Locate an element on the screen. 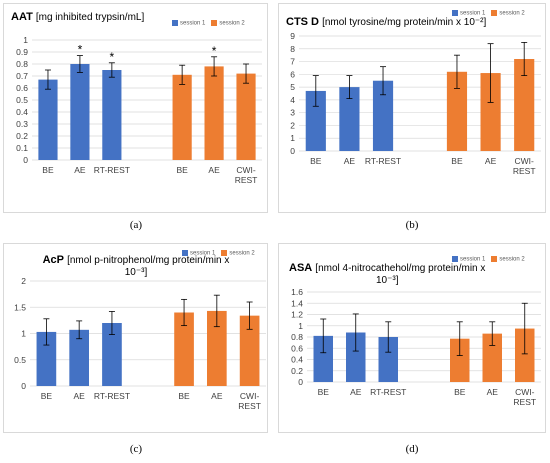 The height and width of the screenshot is (463, 550). chart-title-unit: [nmol p-nitrophenol/mg protein/min x is located at coordinates (148, 260).